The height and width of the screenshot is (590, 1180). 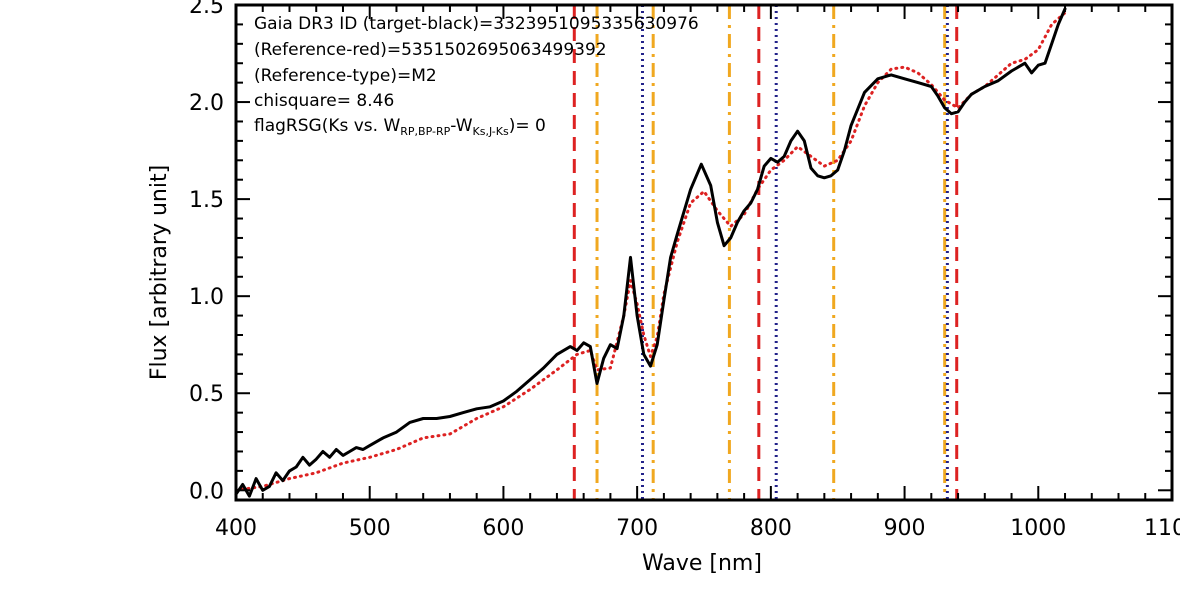 What do you see at coordinates (425, 131) in the screenshot?
I see `flag-rsg-sub1: RP,BP-RP` at bounding box center [425, 131].